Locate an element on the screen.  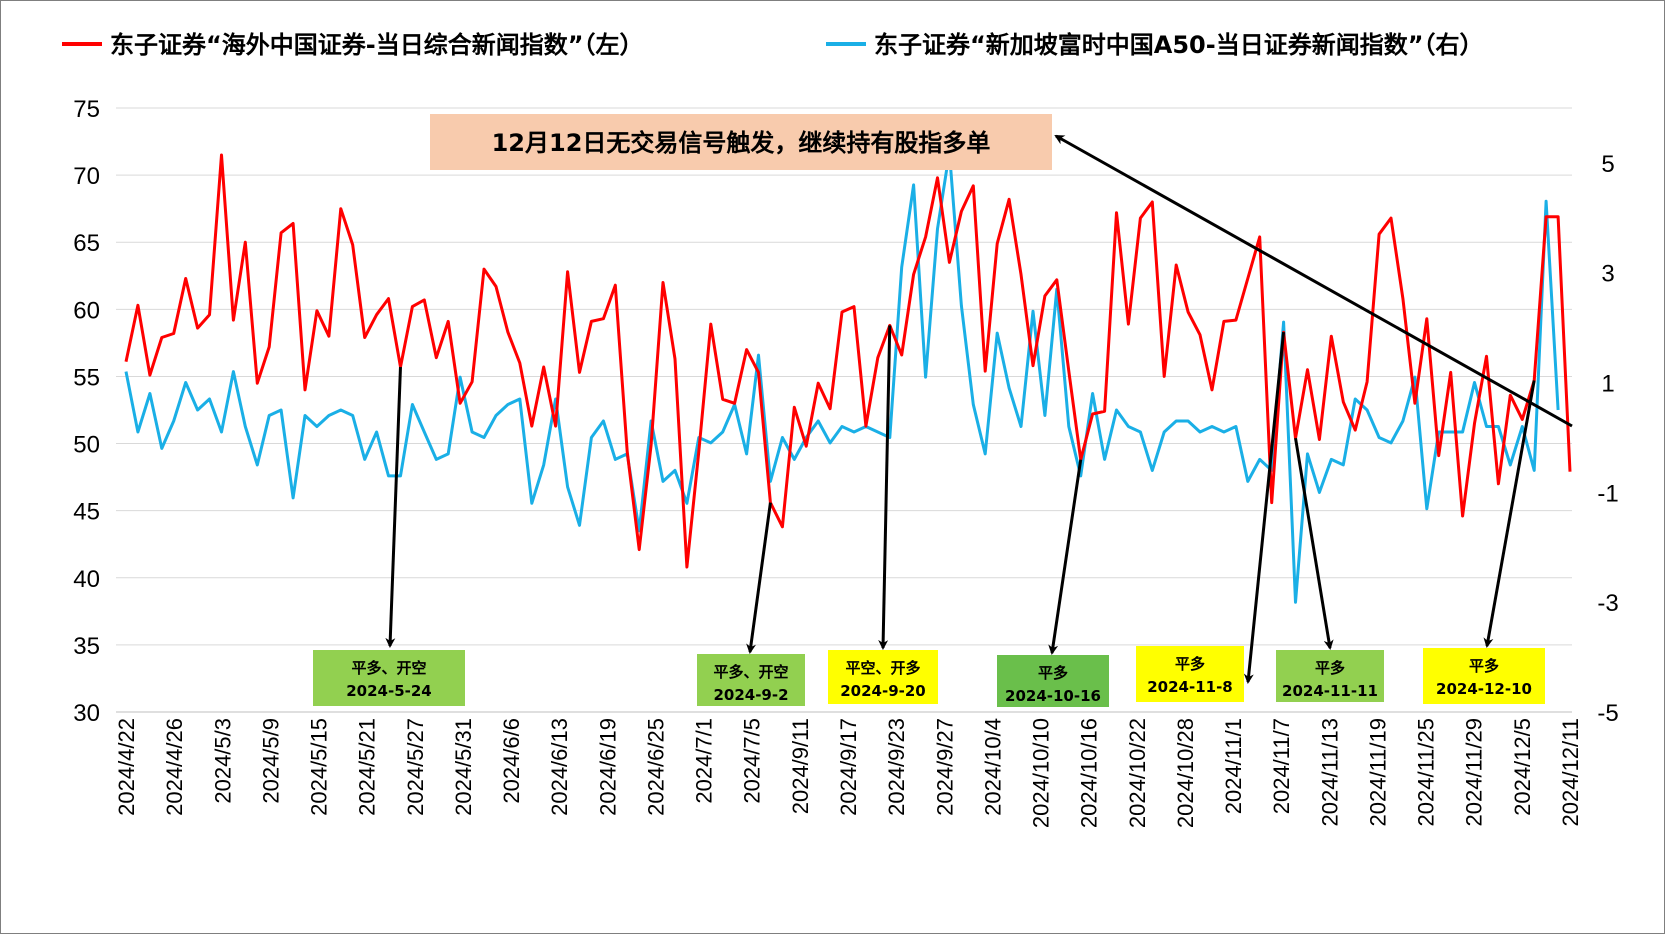
x-tick-label: 2024/5/27 is located at coordinates (415, 767).